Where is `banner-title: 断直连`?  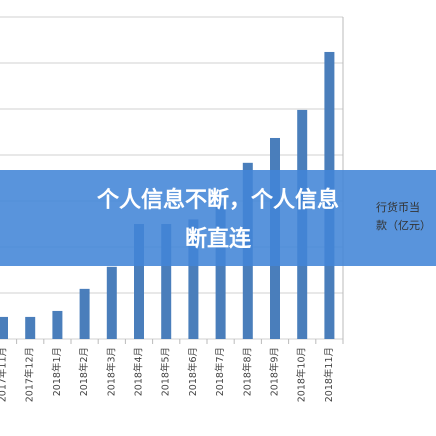
banner-title: 断直连 is located at coordinates (218, 239).